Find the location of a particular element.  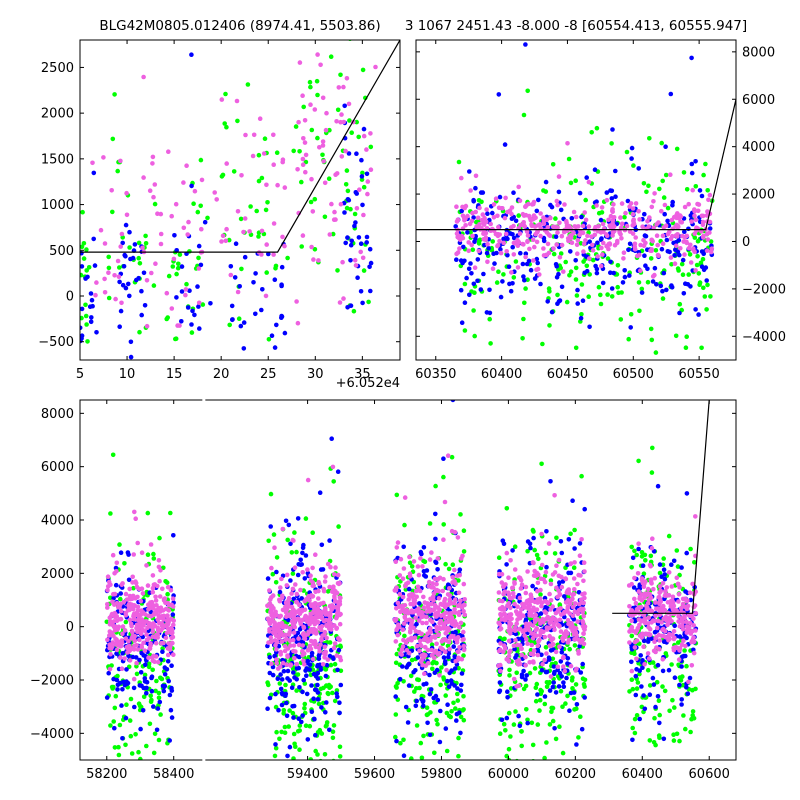

y-tick-label: −2000 is located at coordinates (764, 289).